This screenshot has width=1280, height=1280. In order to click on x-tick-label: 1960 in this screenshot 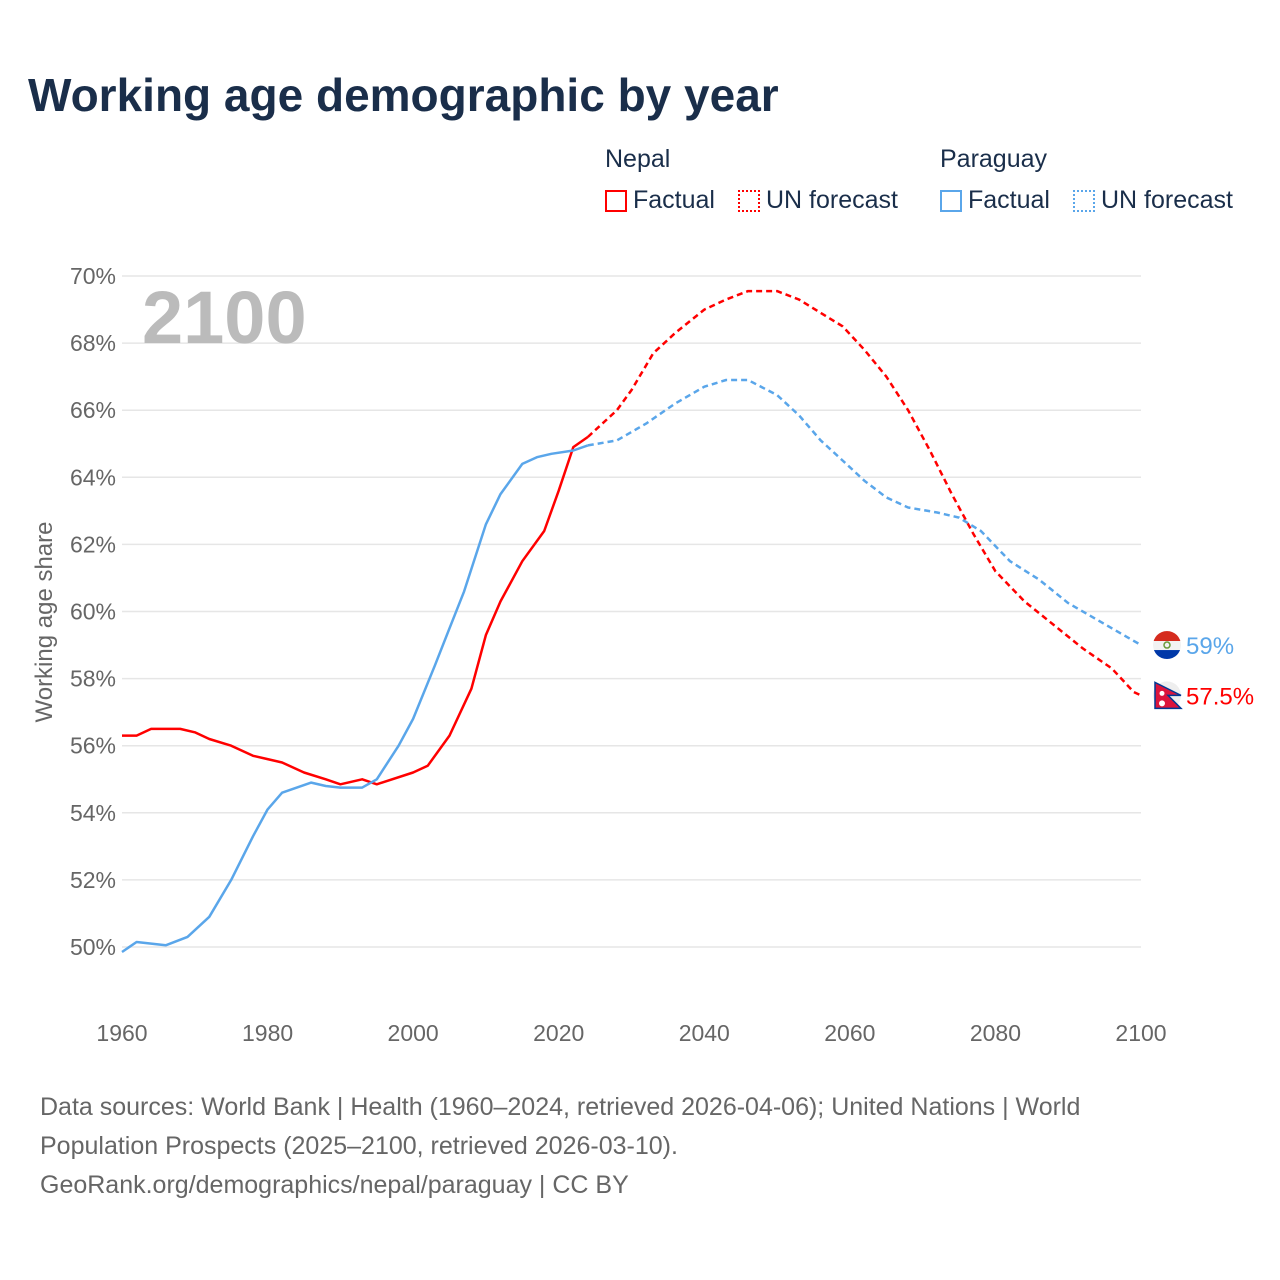, I will do `click(121, 1033)`.